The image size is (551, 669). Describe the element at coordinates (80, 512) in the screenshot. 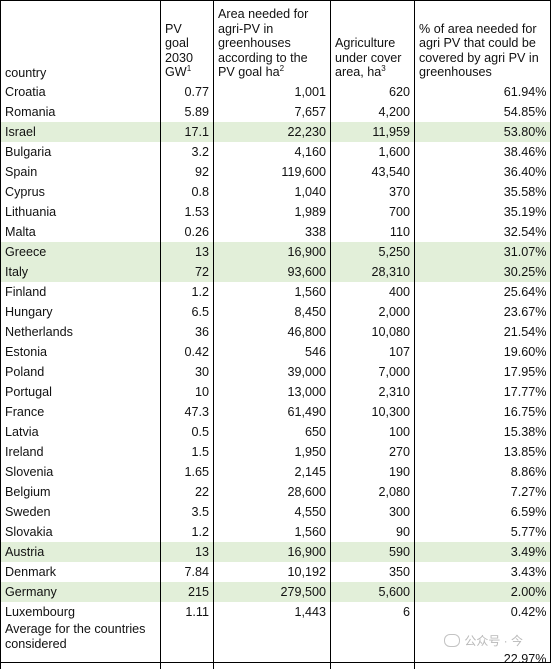

I see `cell-country: Sweden` at that location.